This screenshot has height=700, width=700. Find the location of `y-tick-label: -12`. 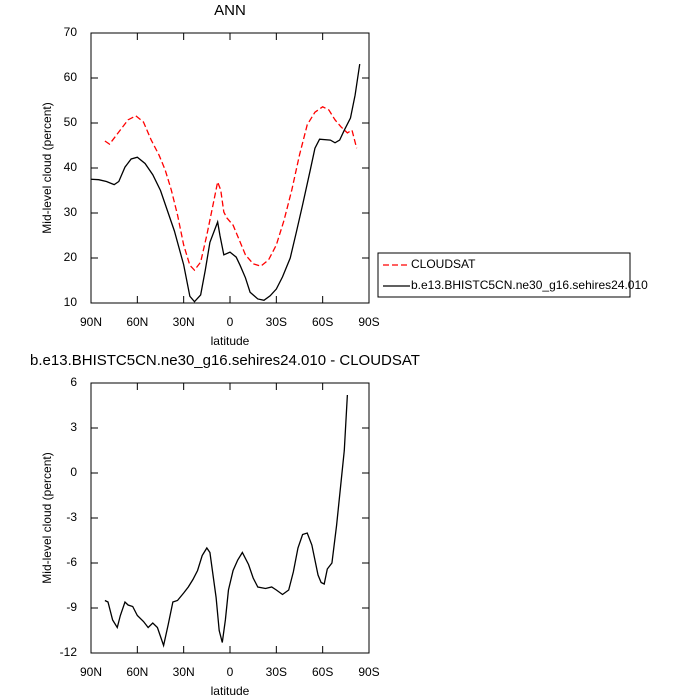

y-tick-label: -12 is located at coordinates (69, 652).